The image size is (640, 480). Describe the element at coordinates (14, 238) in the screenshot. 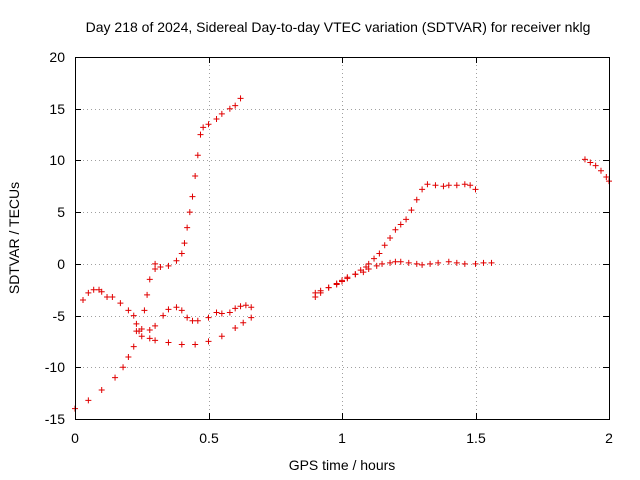

I see `y-axis-label: SDTVAR / TECUs` at that location.